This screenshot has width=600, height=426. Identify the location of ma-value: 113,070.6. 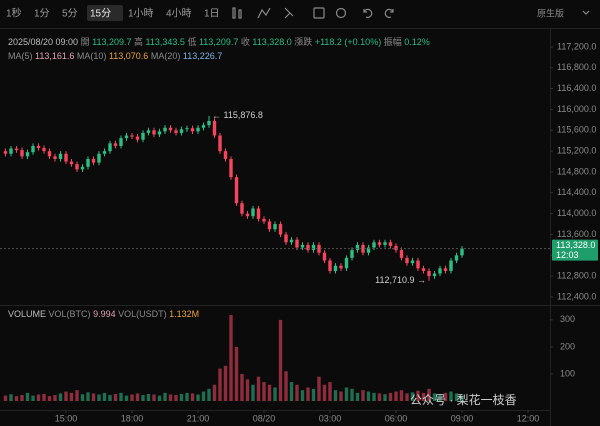
(128, 56).